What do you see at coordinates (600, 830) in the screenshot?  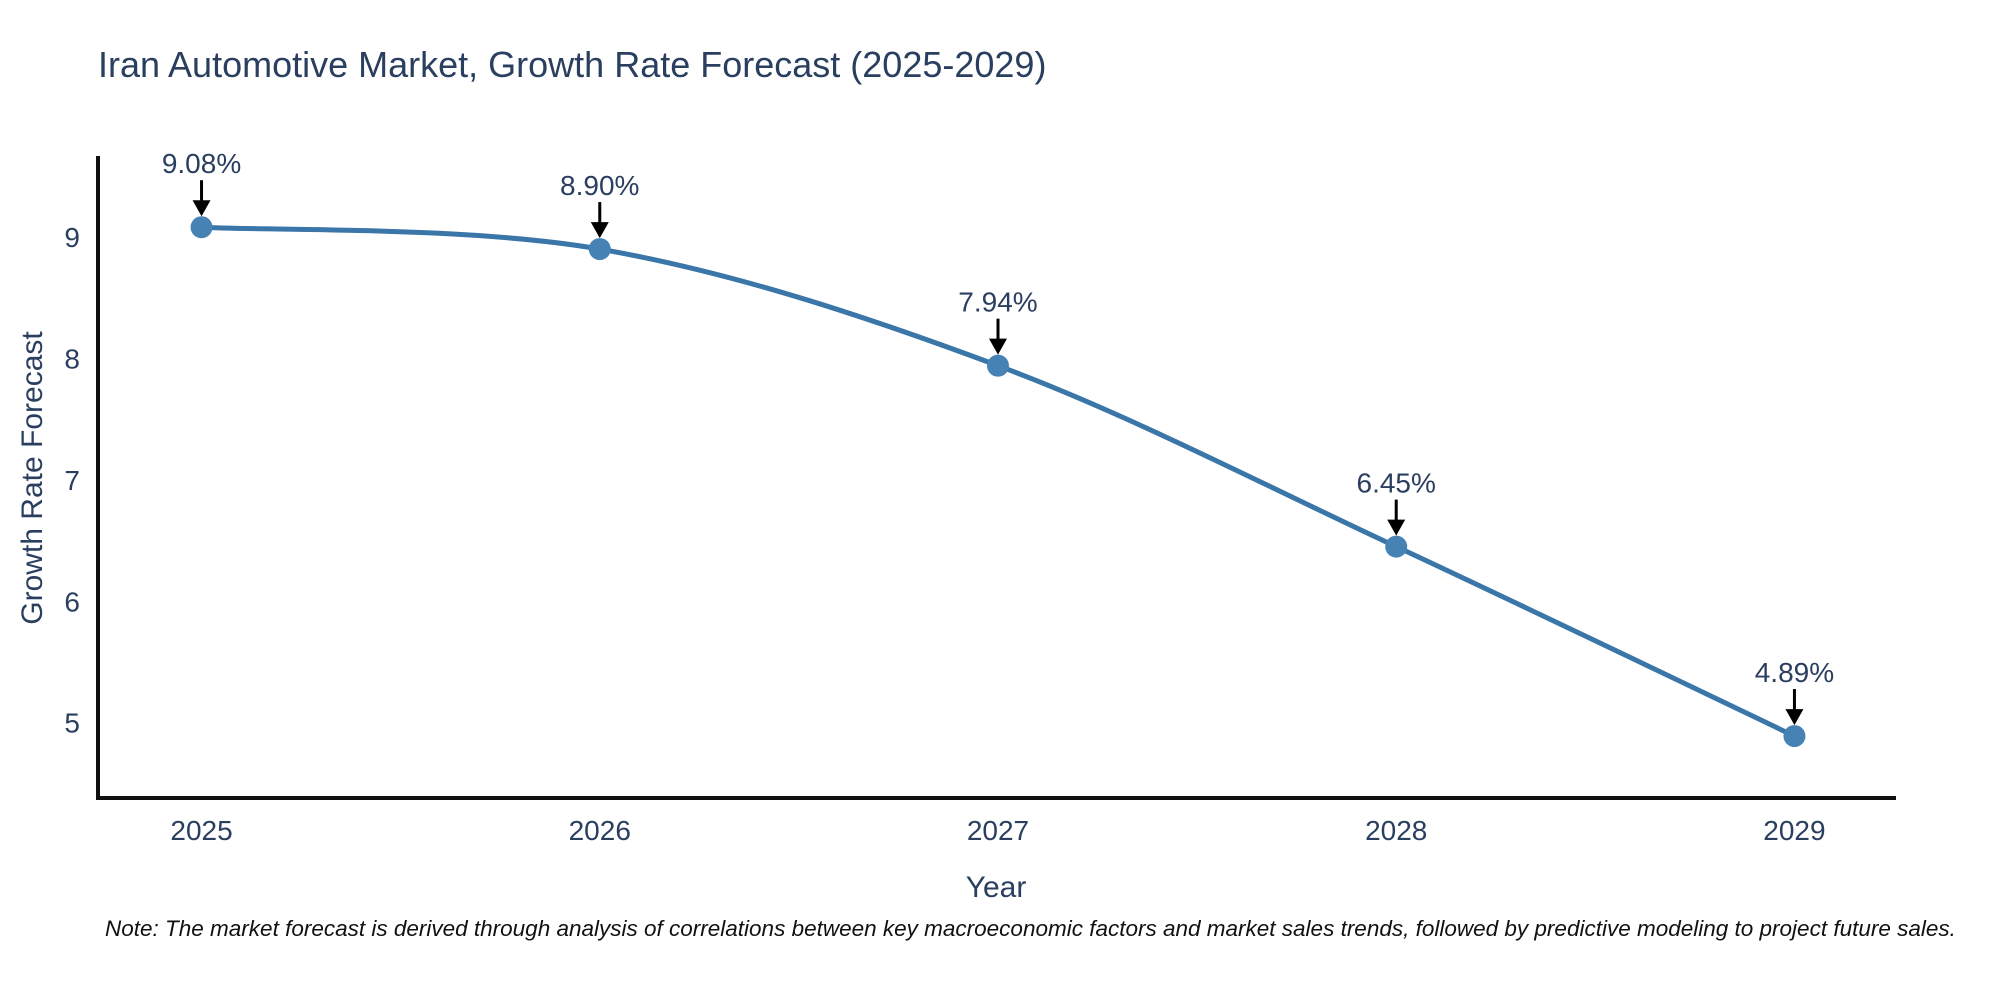 I see `x-tick-label: 2026` at bounding box center [600, 830].